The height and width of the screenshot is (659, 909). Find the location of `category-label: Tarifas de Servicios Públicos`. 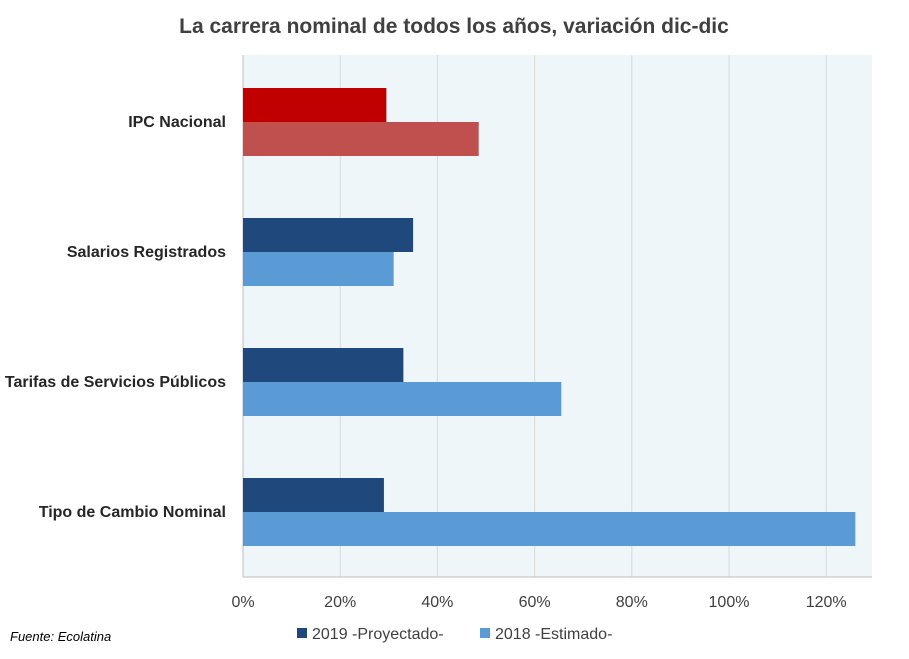

category-label: Tarifas de Servicios Públicos is located at coordinates (115, 382).